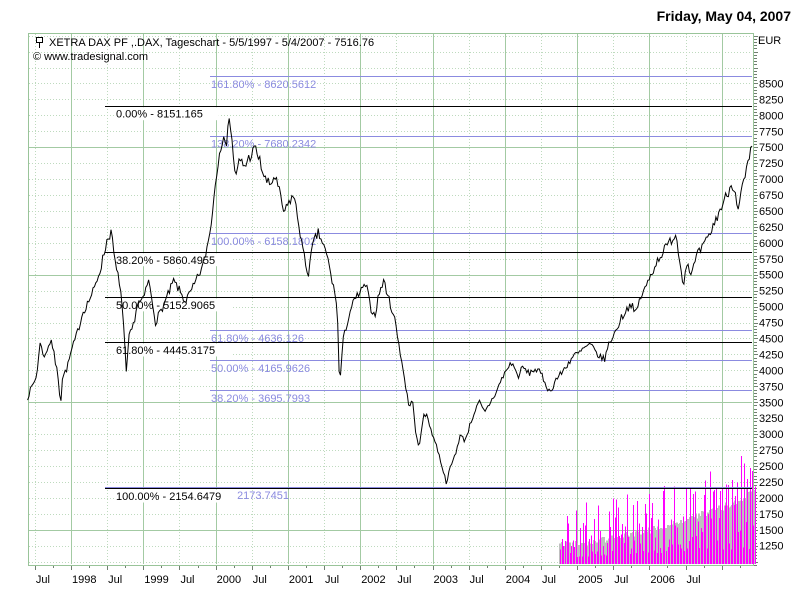 Image resolution: width=812 pixels, height=596 pixels. Describe the element at coordinates (260, 369) in the screenshot. I see `fib-level-label: 50.00% - 4165.9626` at that location.